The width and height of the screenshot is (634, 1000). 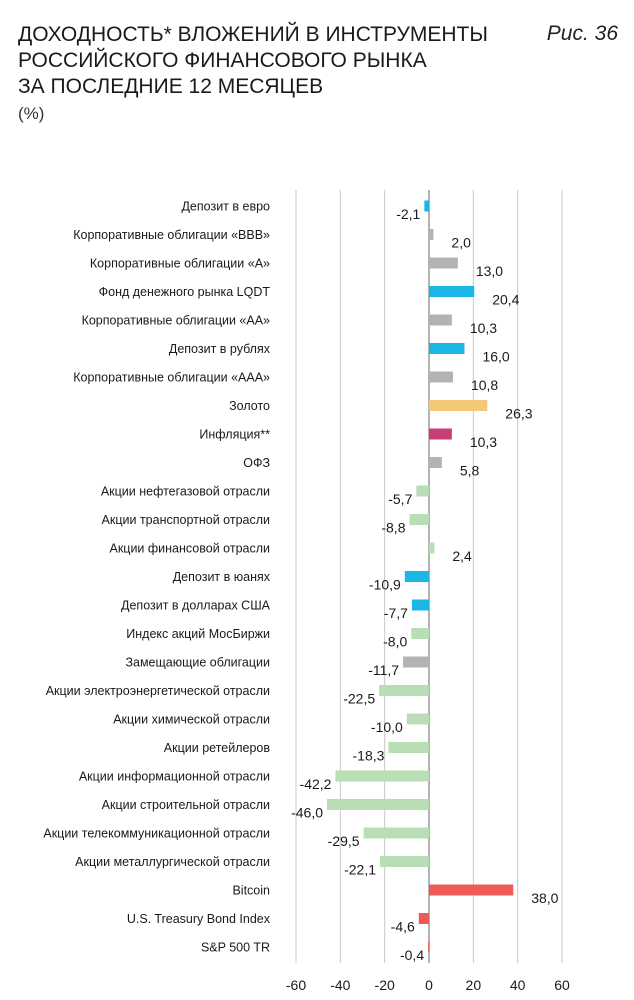 I want to click on category-label: Золото, so click(x=249, y=406).